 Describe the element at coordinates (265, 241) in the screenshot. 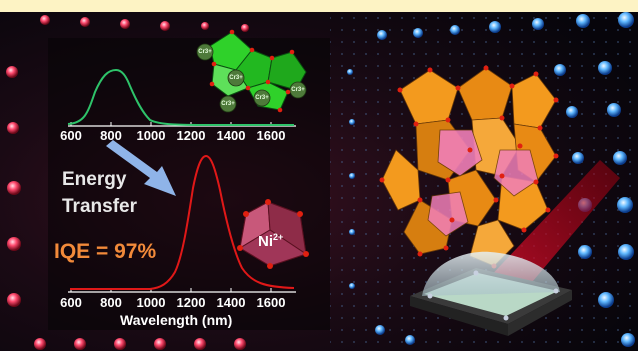

I see `ni-symbol: Ni` at that location.